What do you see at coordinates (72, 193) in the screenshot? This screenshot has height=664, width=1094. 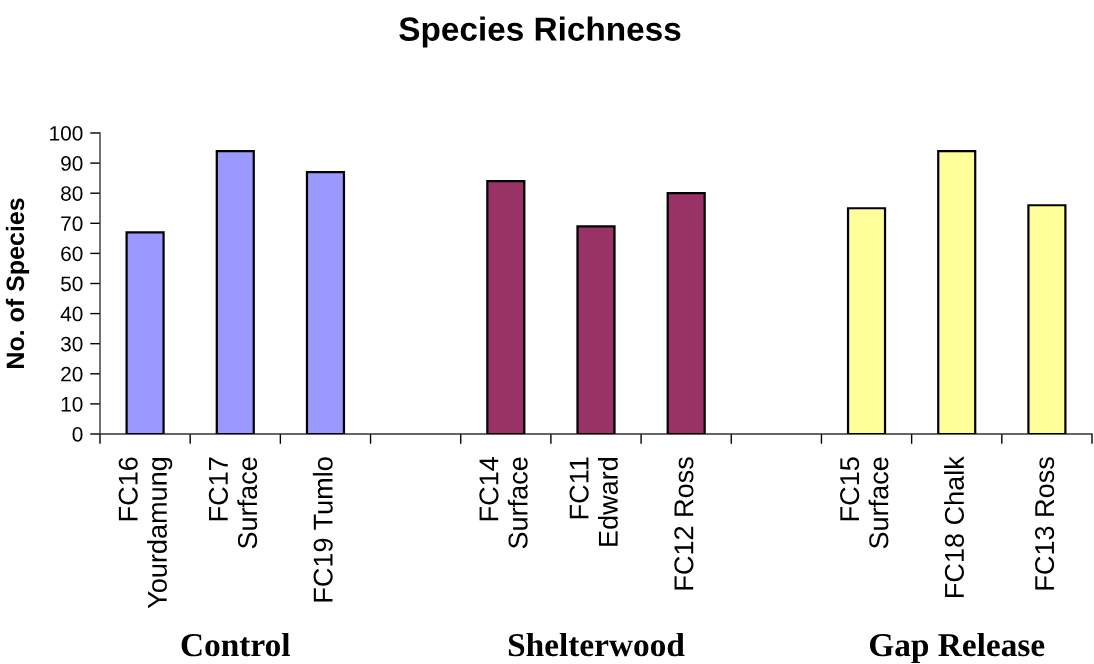 I see `y-tick-label: 80` at bounding box center [72, 193].